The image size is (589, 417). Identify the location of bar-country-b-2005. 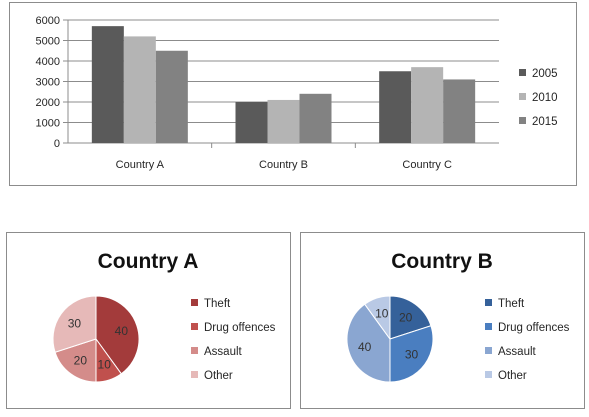
(251, 122).